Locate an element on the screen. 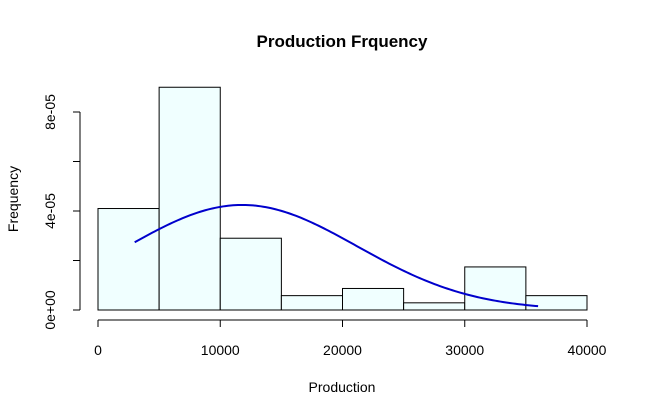 The image size is (647, 417). x-tick-label: 20000 is located at coordinates (342, 350).